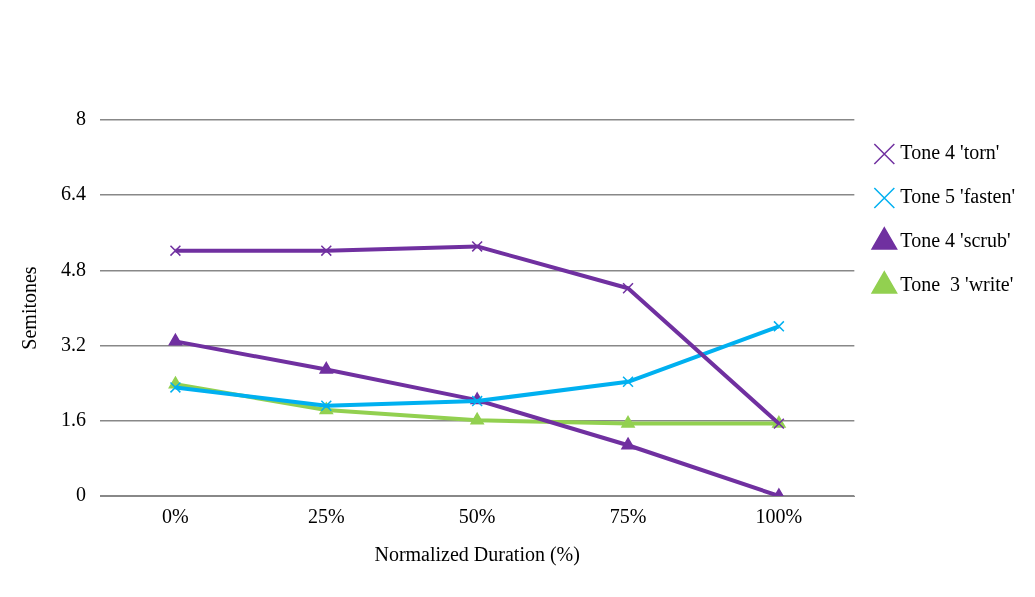 Image resolution: width=1035 pixels, height=597 pixels. I want to click on y-tick-label: 1.6, so click(73, 419).